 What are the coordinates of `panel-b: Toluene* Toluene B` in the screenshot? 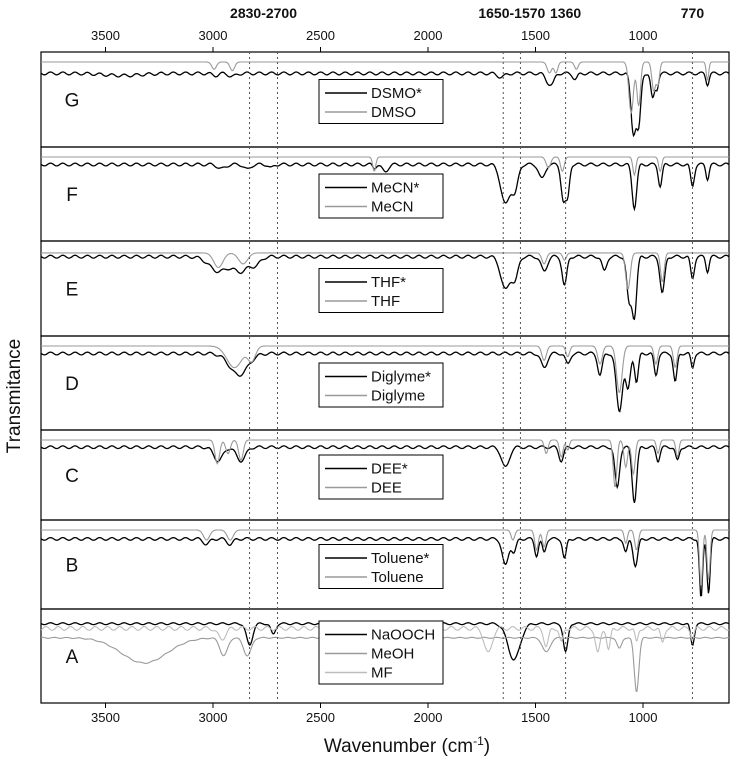 It's located at (385, 564).